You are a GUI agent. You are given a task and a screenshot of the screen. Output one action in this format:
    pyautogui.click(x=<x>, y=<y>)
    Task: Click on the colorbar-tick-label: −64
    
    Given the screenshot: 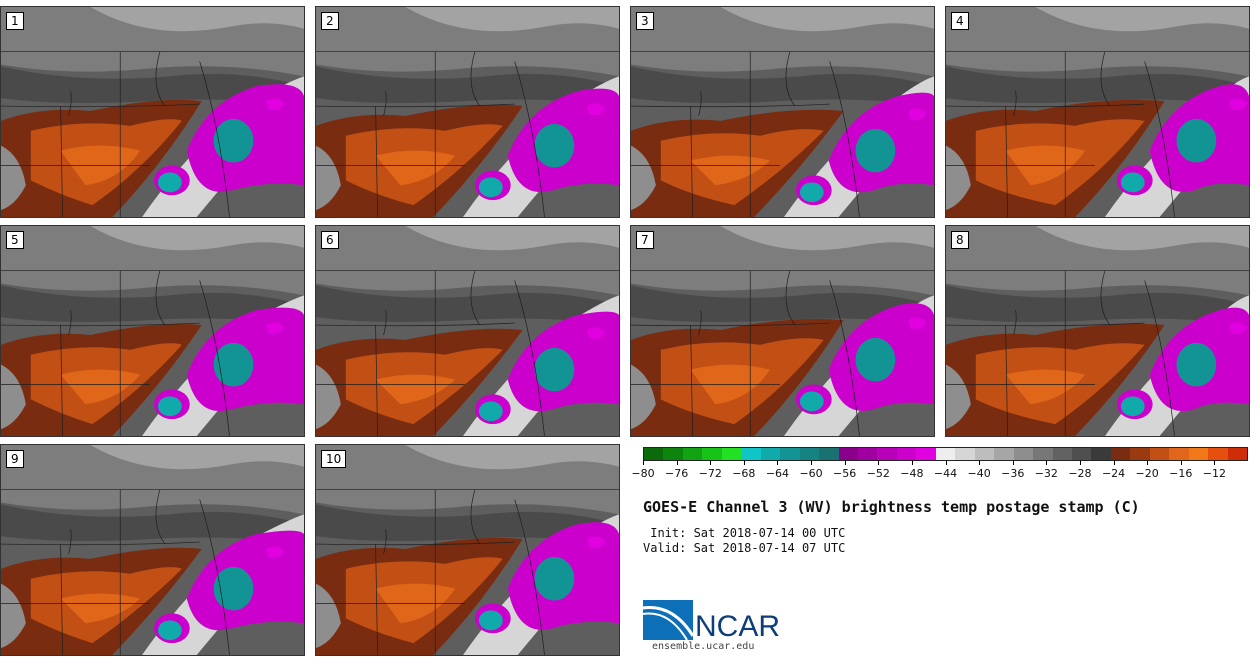 What is the action you would take?
    pyautogui.click(x=777, y=473)
    